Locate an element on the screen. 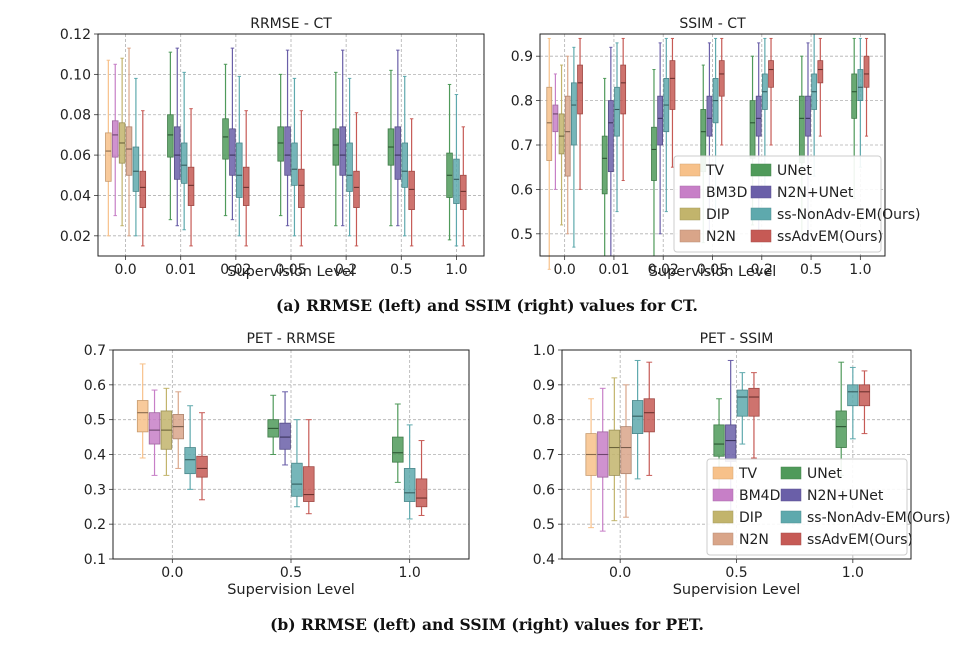 Image resolution: width=974 pixels, height=646 pixels. box-tv is located at coordinates (549, 123).